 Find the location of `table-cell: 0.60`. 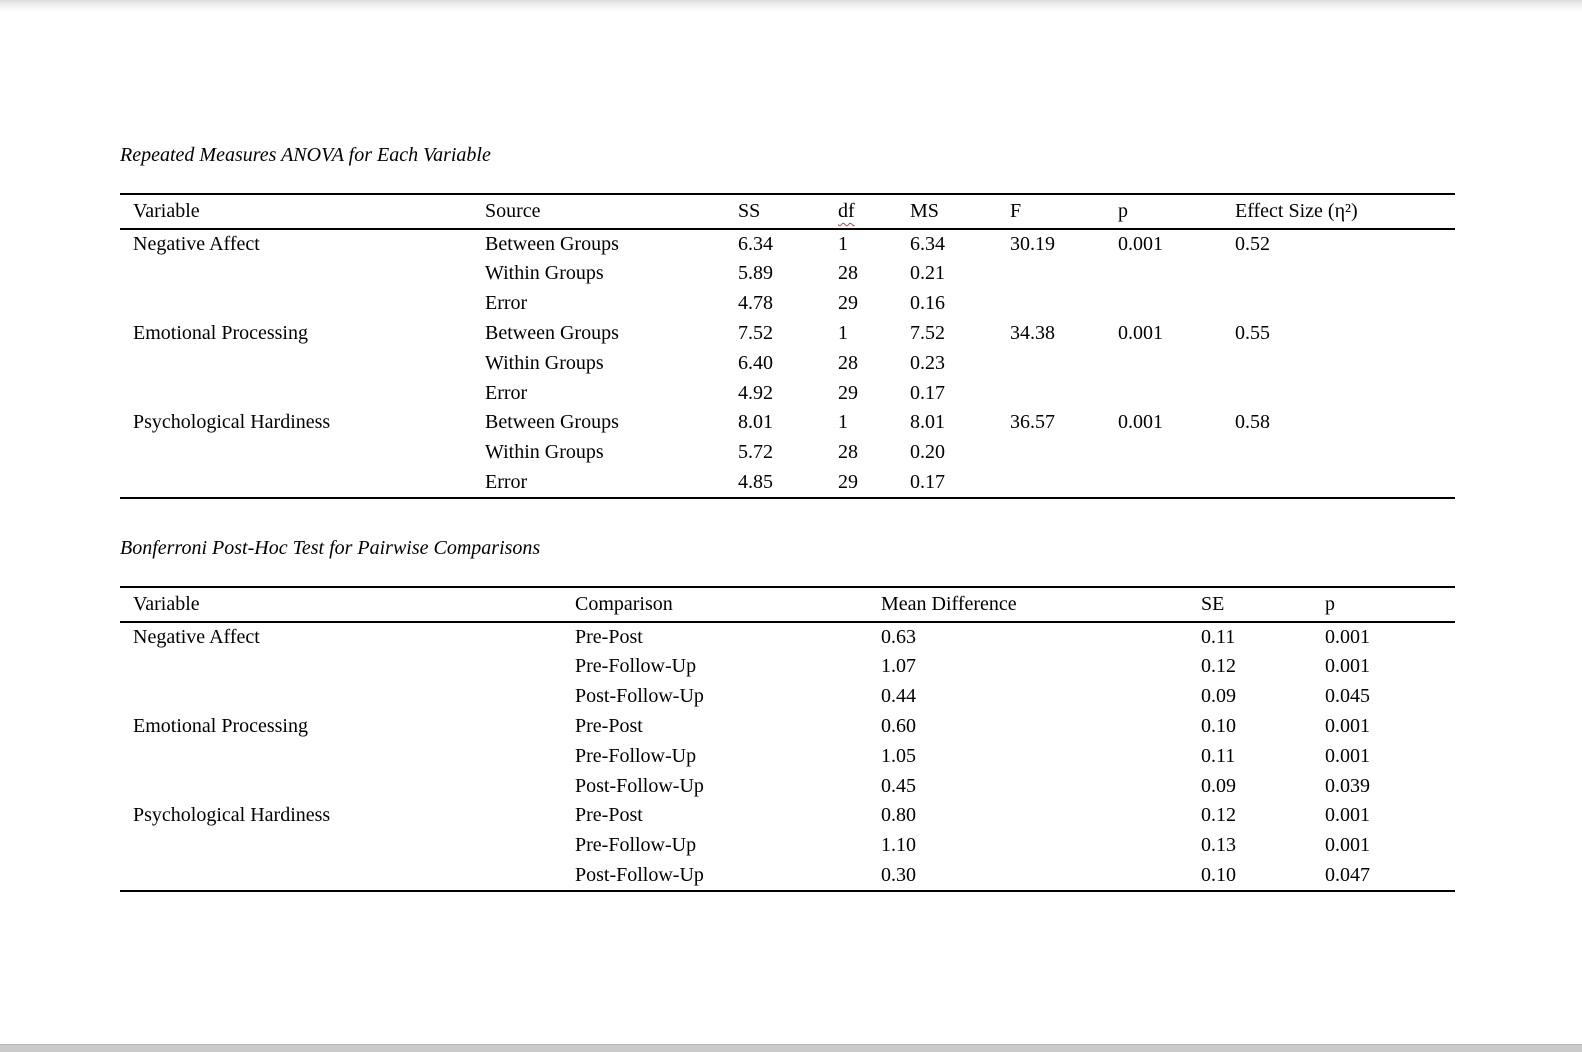

table-cell: 0.60 is located at coordinates (898, 725).